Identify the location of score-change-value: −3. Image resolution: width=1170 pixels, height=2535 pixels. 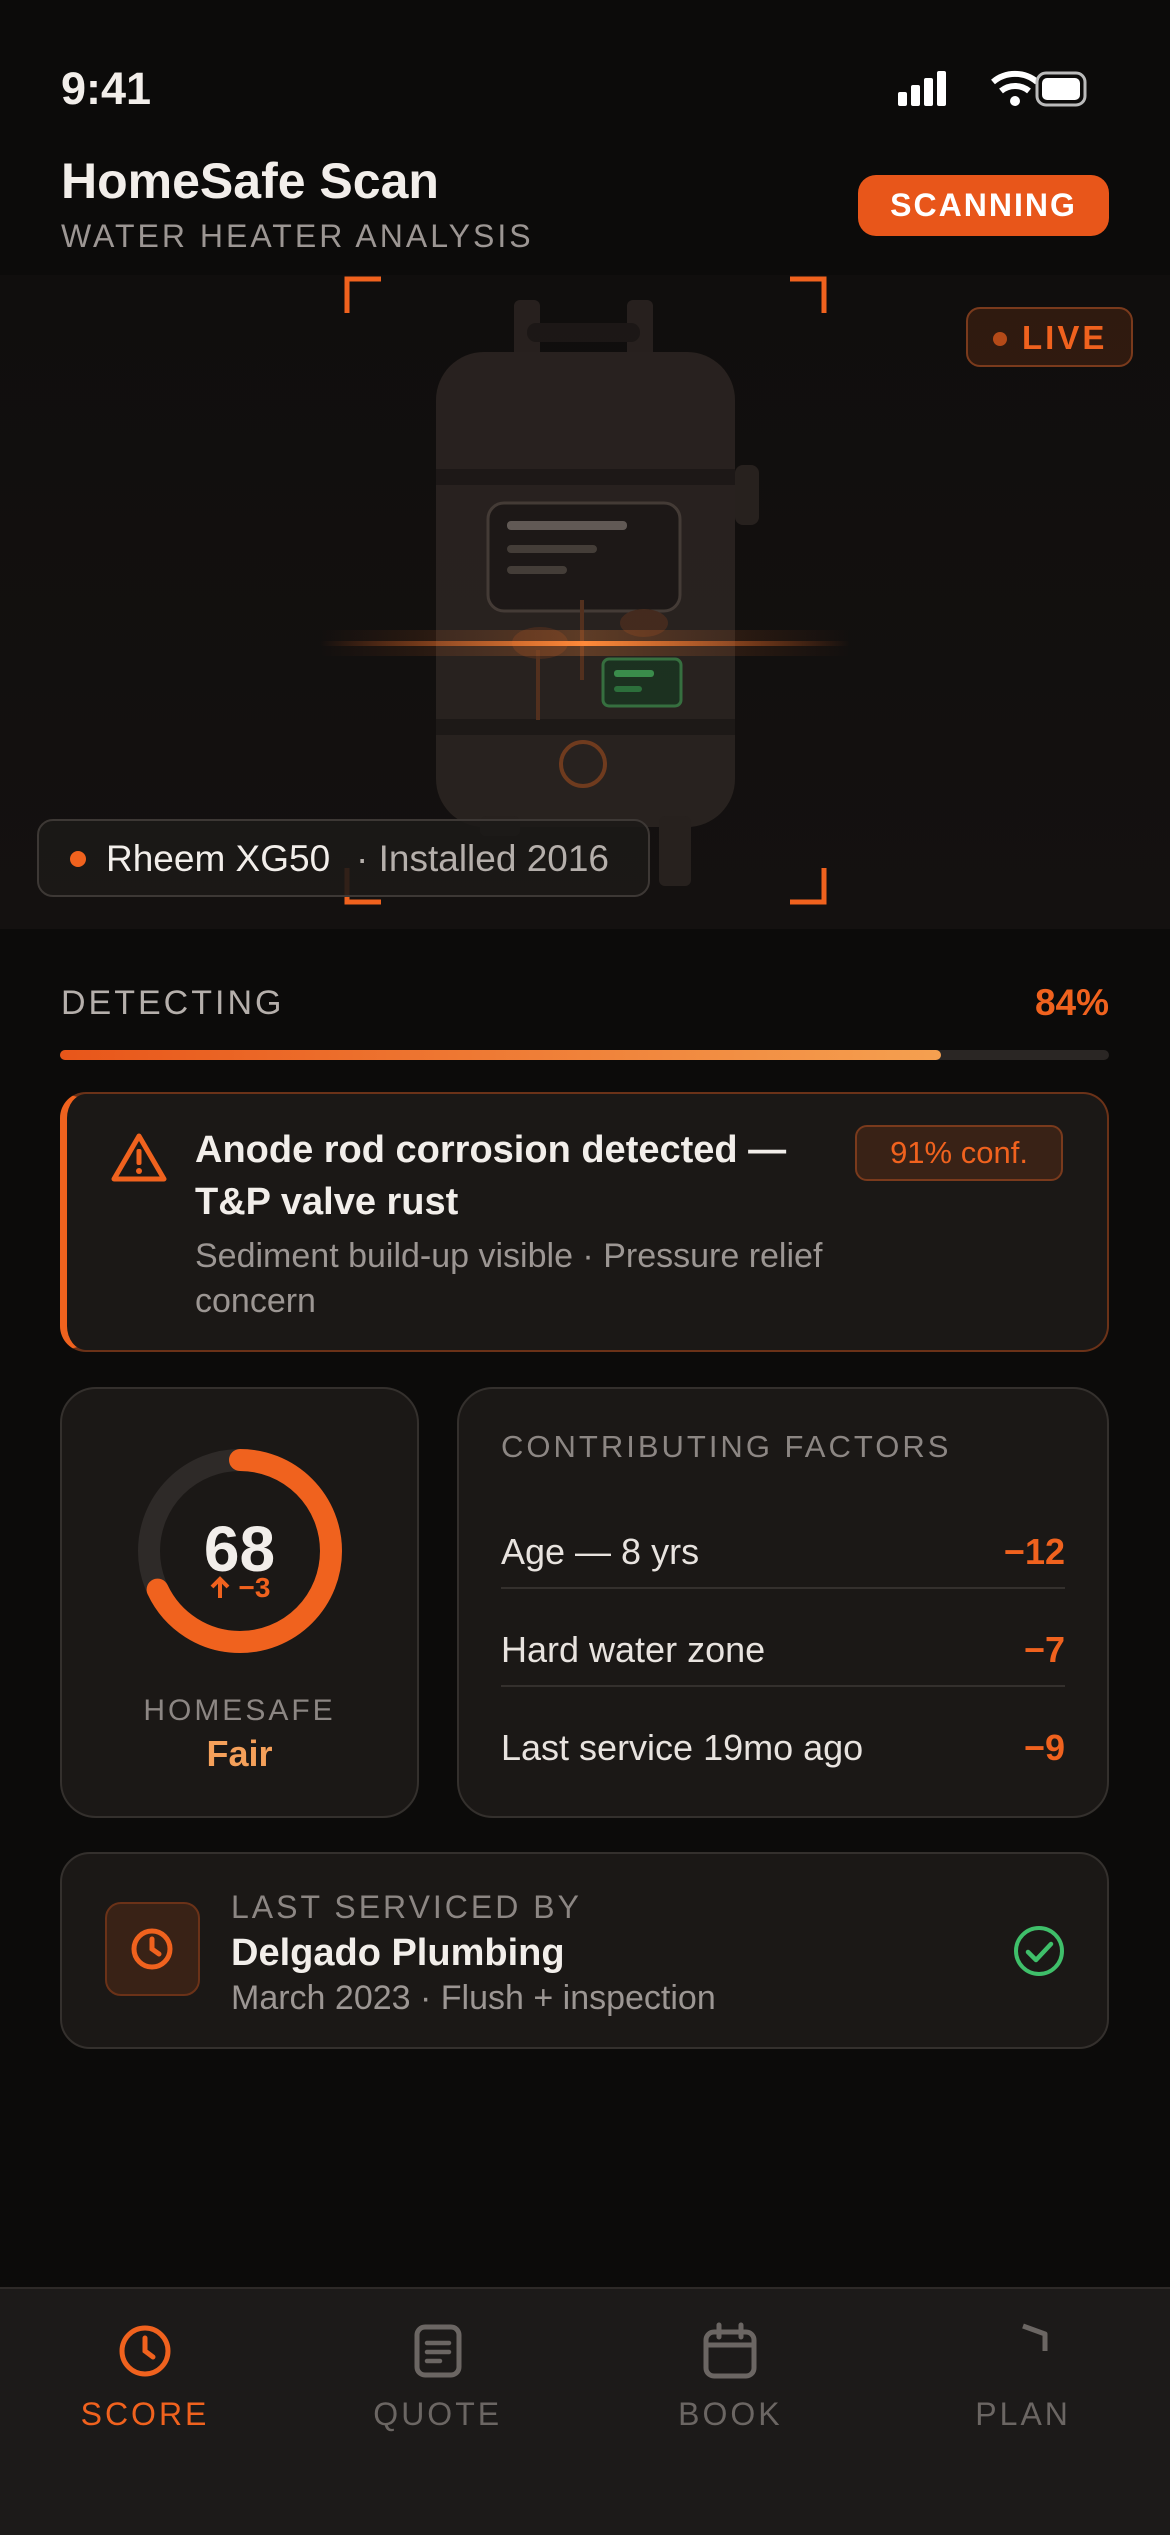
(254, 1587).